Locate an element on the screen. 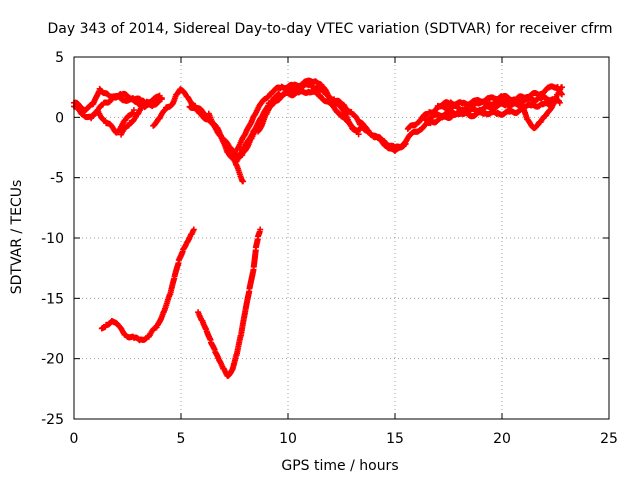  x-tick-label: 20 is located at coordinates (502, 439).